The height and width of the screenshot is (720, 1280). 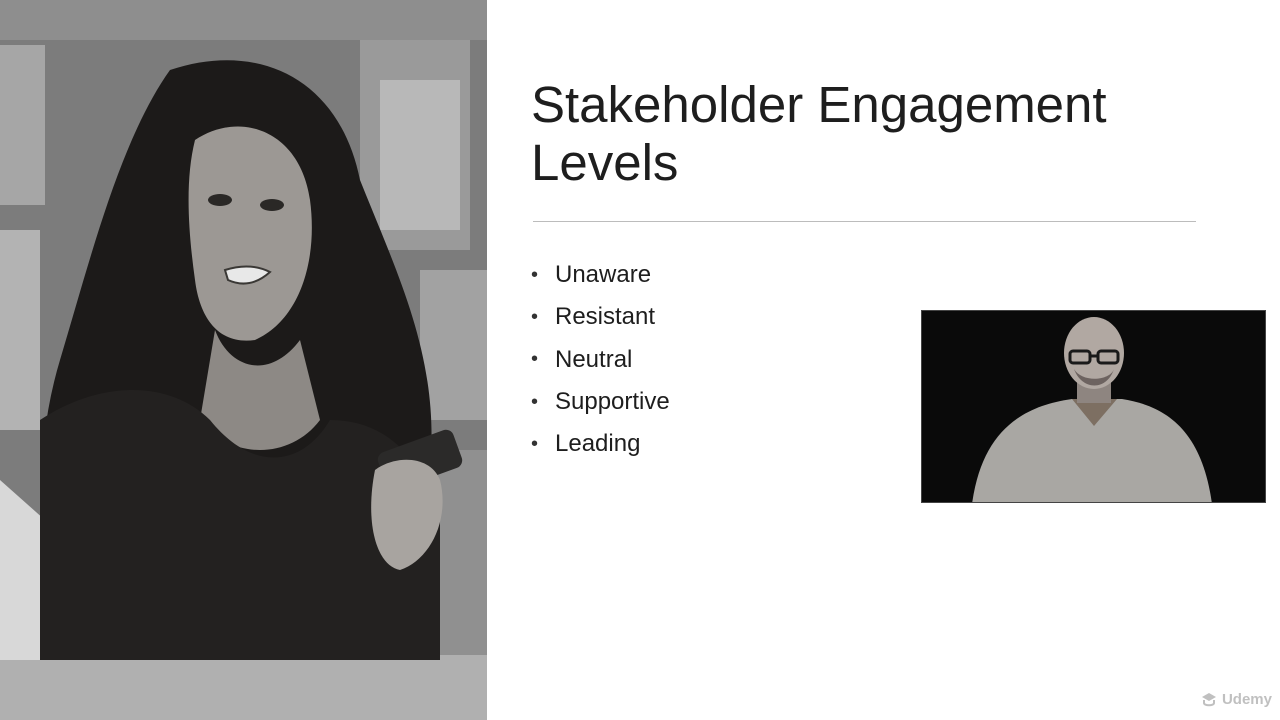 What do you see at coordinates (819, 104) in the screenshot?
I see `slide-title-line-1: Stakeholder Engagement` at bounding box center [819, 104].